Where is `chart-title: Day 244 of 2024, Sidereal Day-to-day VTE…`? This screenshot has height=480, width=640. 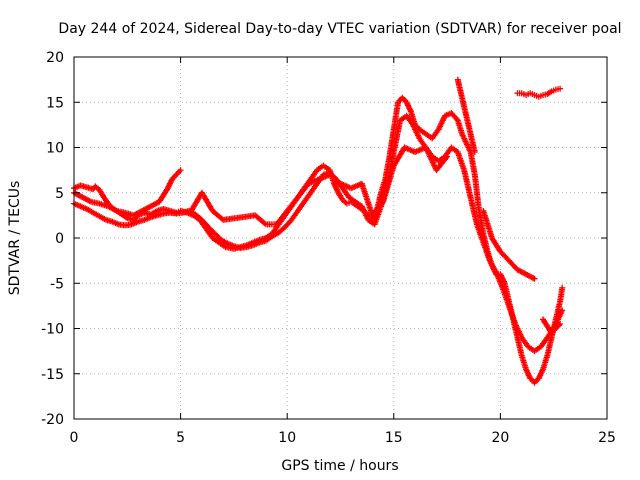
chart-title: Day 244 of 2024, Sidereal Day-to-day VTE… is located at coordinates (339, 29).